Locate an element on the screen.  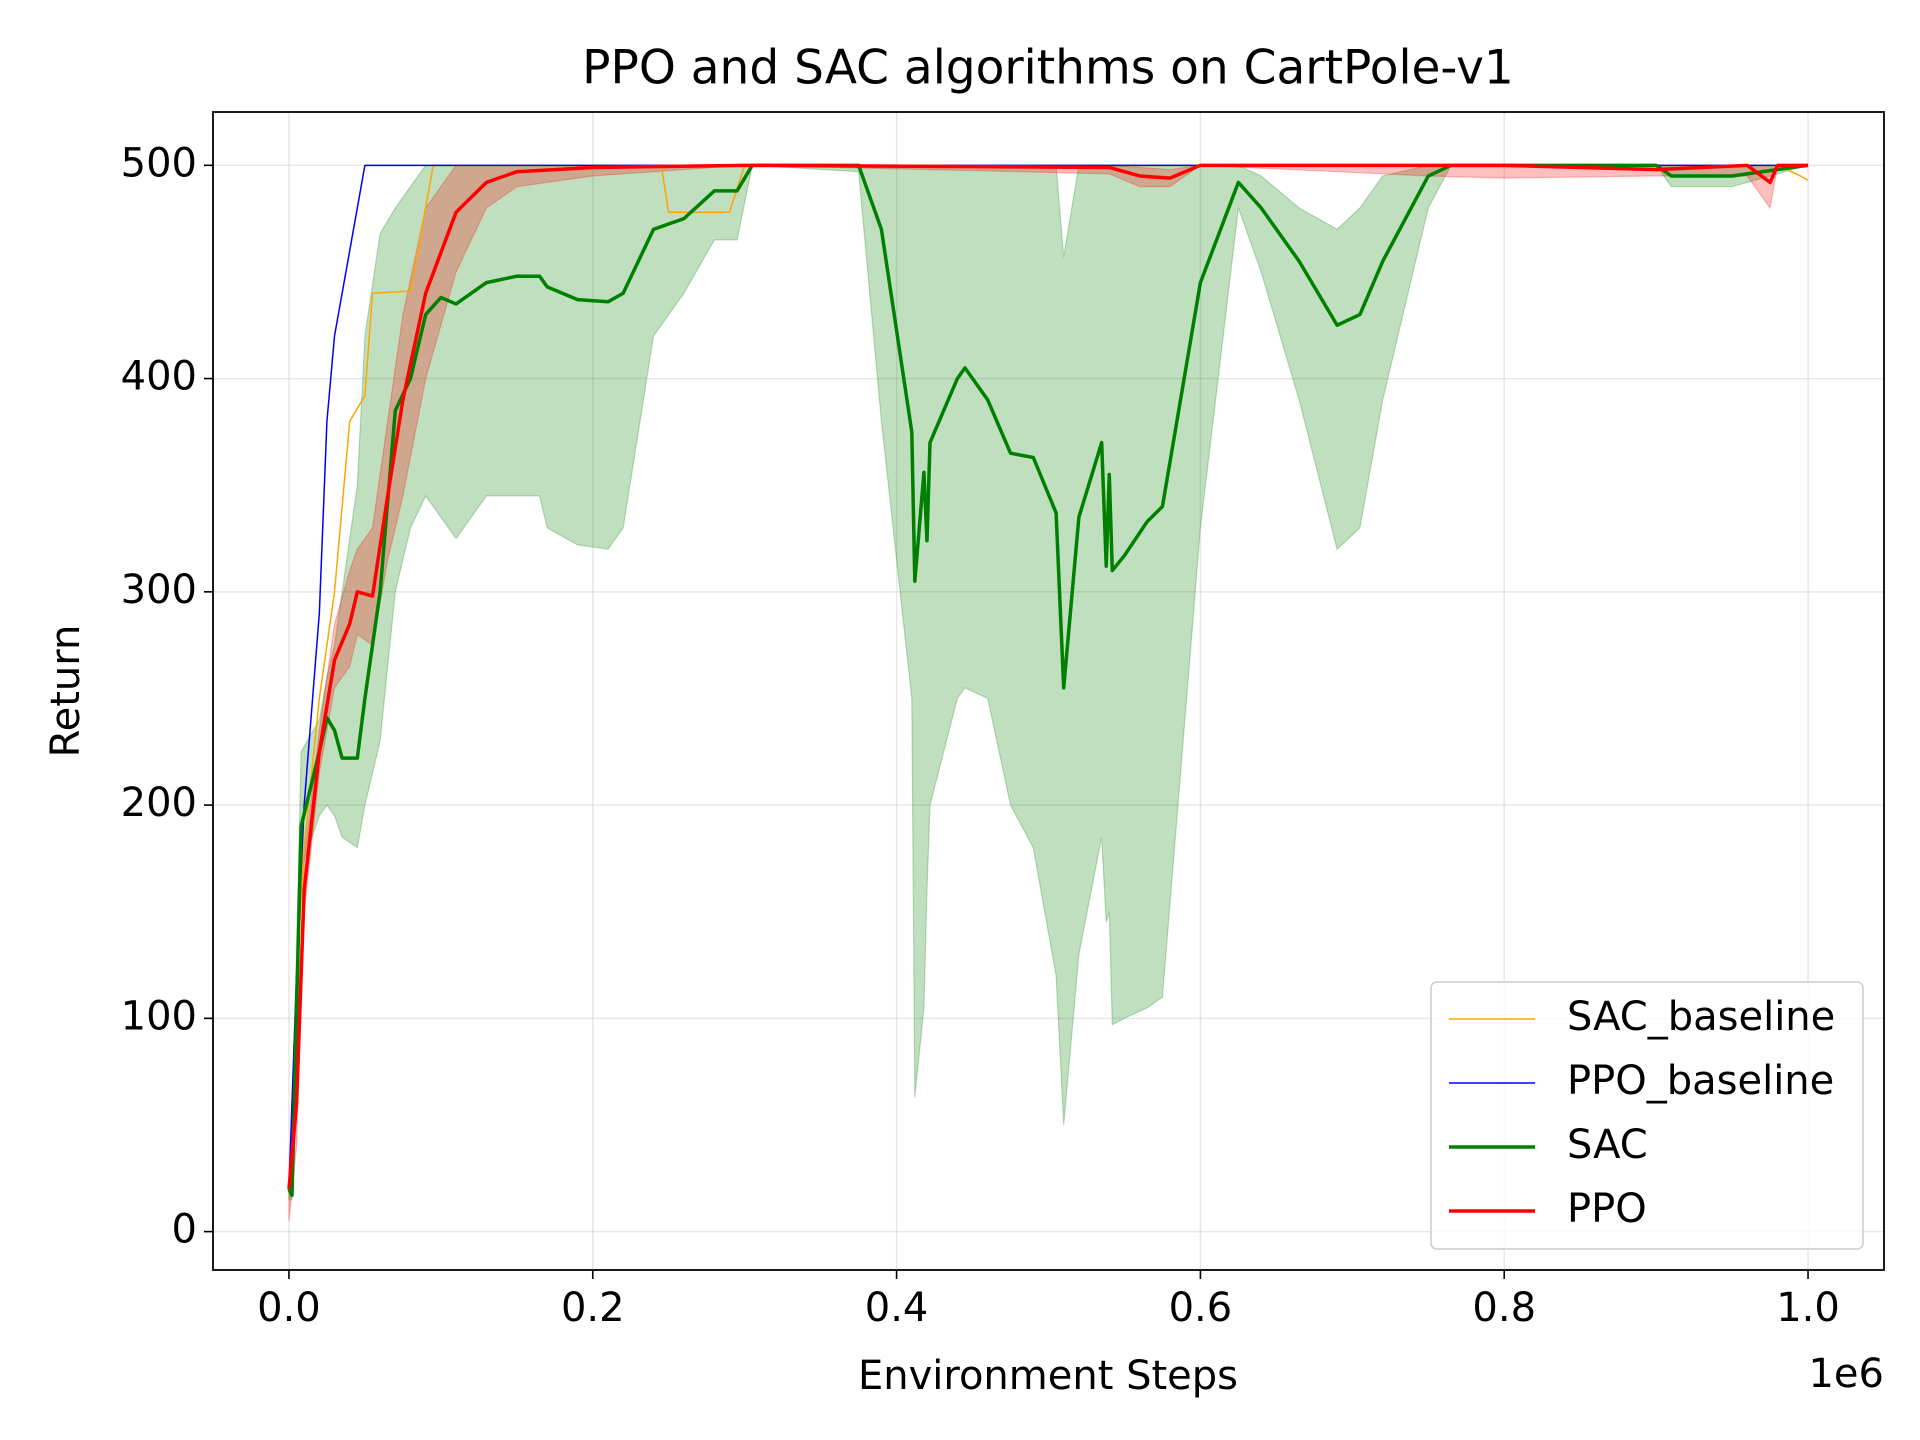
y-tick-label: 200 is located at coordinates (159, 803).